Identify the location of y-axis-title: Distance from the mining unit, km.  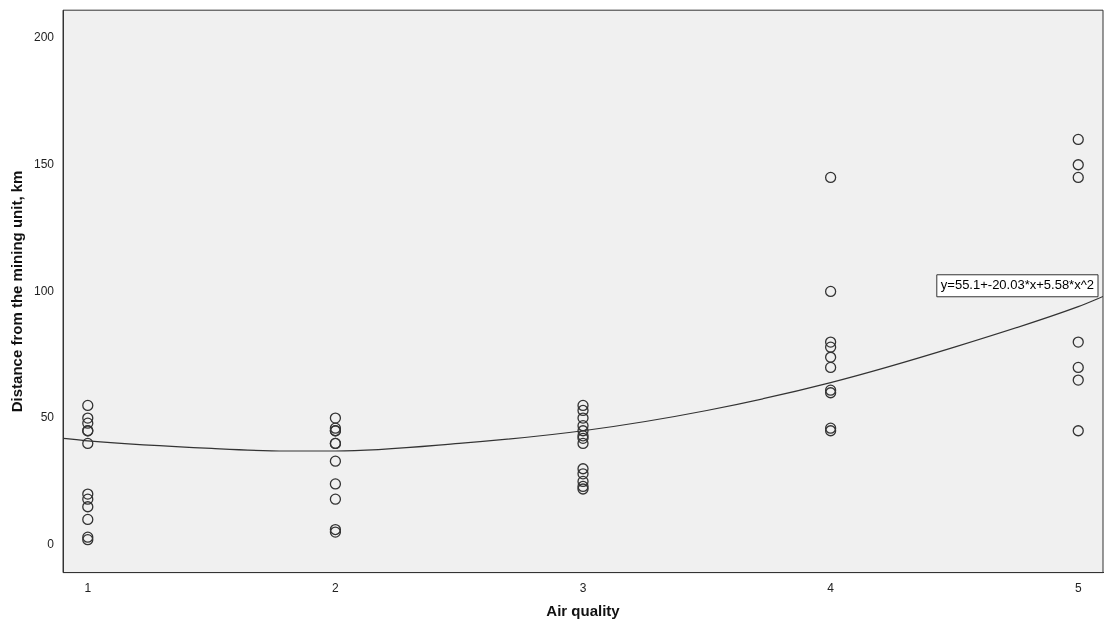
(17, 291).